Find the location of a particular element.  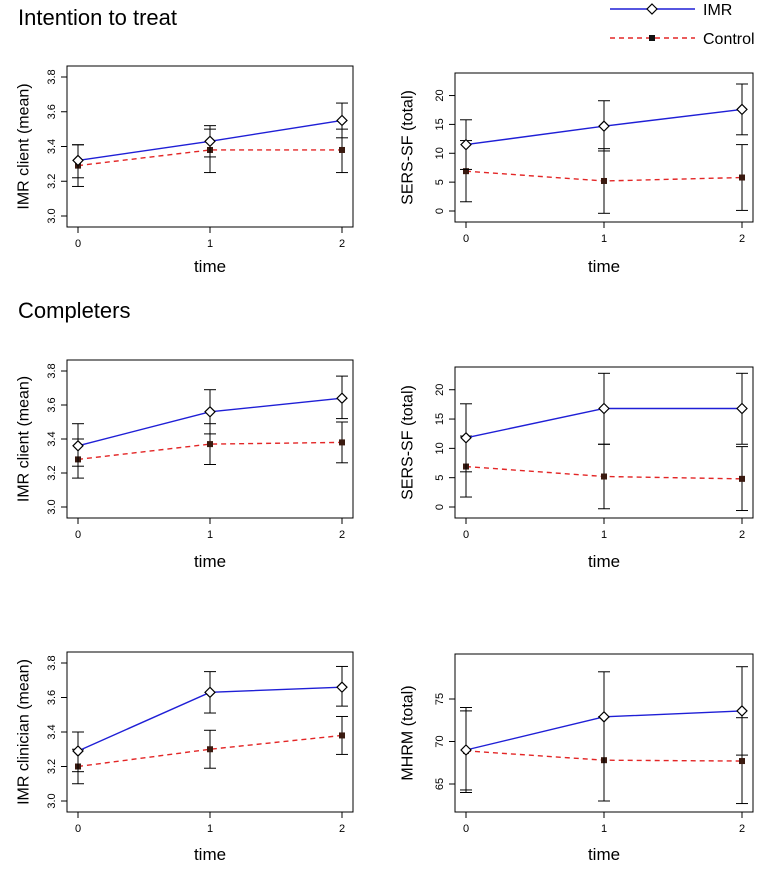

chart-panel-comp-client: 3.0 3.2 3.4 3.6 3.8 0 1 2 time IMR client (mean) is located at coordinates (185, 465).